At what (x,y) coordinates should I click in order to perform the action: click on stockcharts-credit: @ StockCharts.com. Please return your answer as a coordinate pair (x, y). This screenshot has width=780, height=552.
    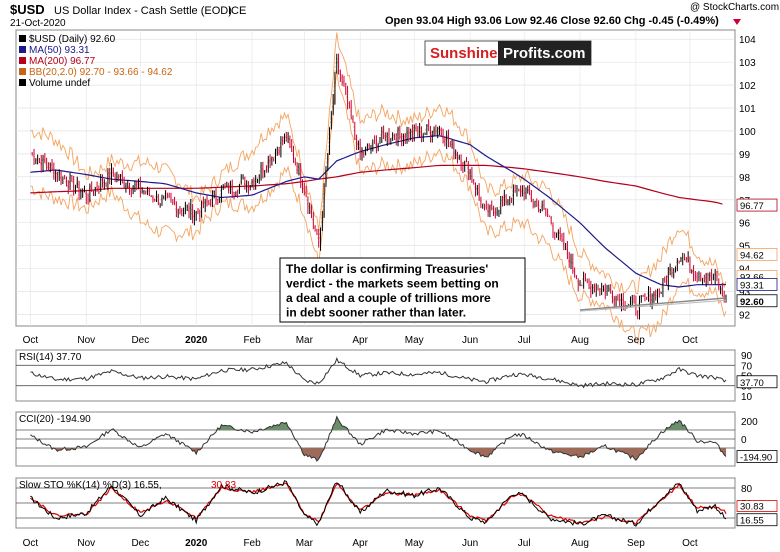
    Looking at the image, I should click on (734, 7).